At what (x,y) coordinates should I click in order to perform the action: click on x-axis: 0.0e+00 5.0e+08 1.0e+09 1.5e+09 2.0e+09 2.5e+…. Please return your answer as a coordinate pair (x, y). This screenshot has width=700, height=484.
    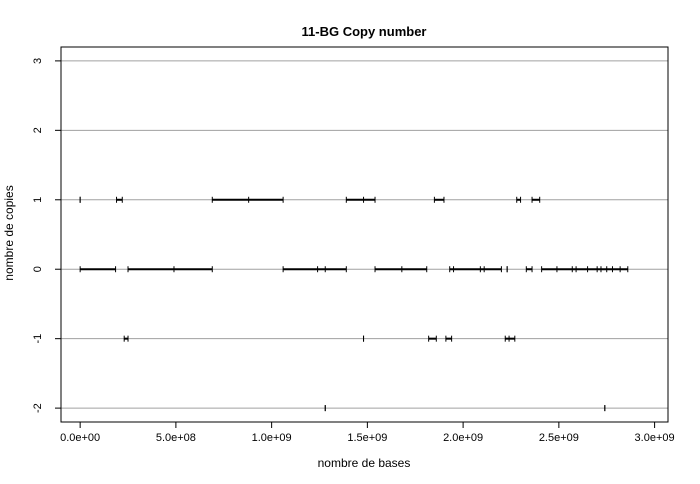
    Looking at the image, I should click on (367, 432).